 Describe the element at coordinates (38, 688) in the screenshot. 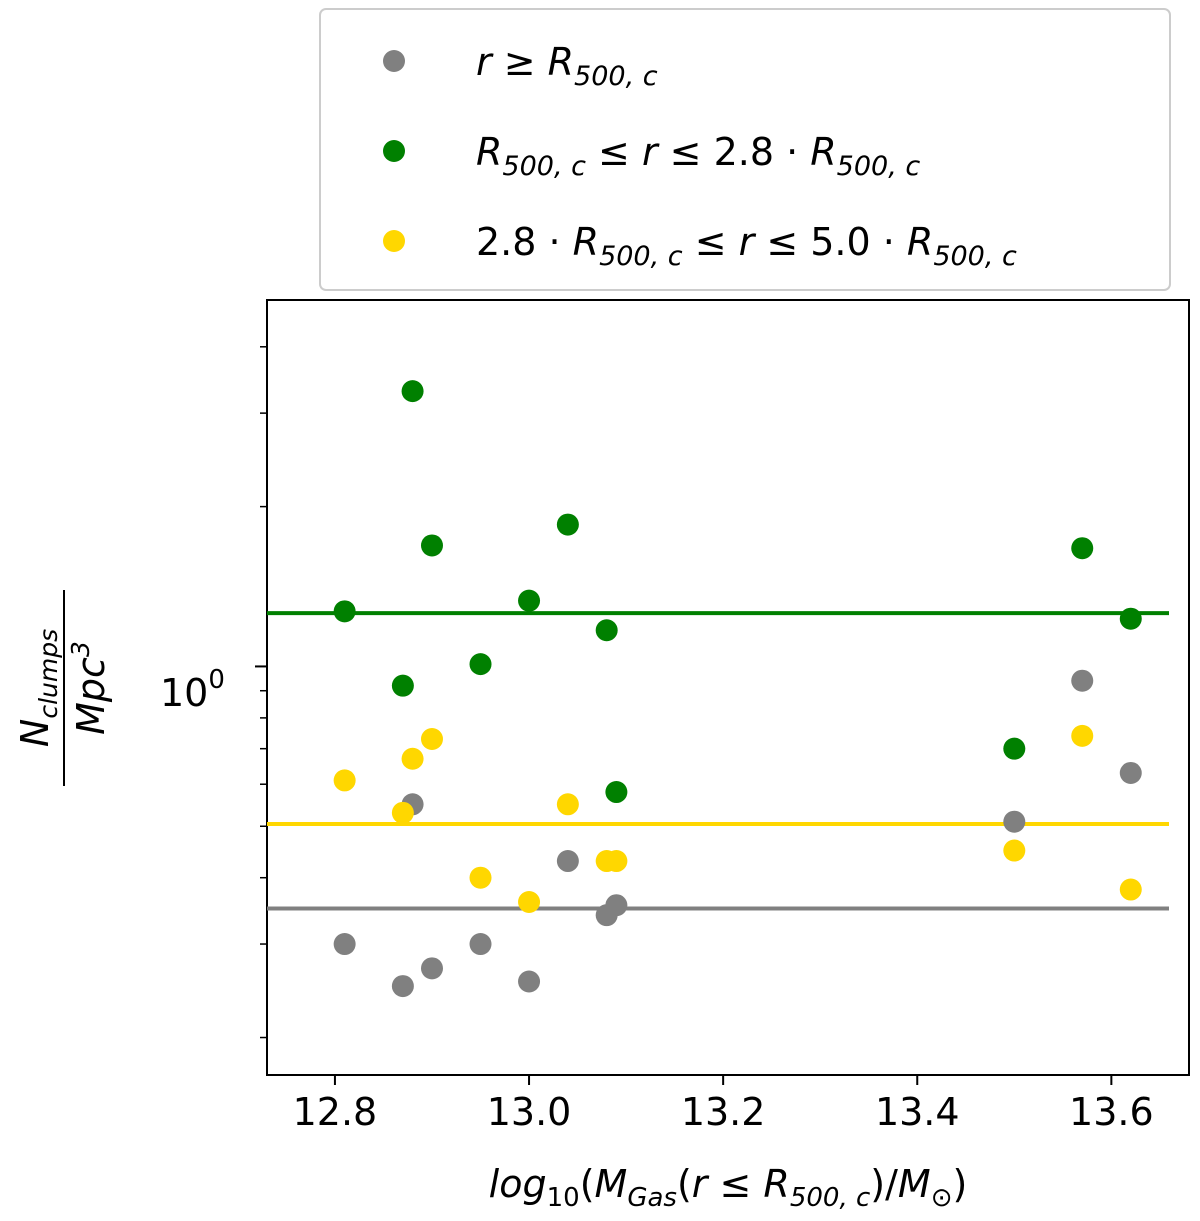

I see `svg-text: Nclumps` at that location.